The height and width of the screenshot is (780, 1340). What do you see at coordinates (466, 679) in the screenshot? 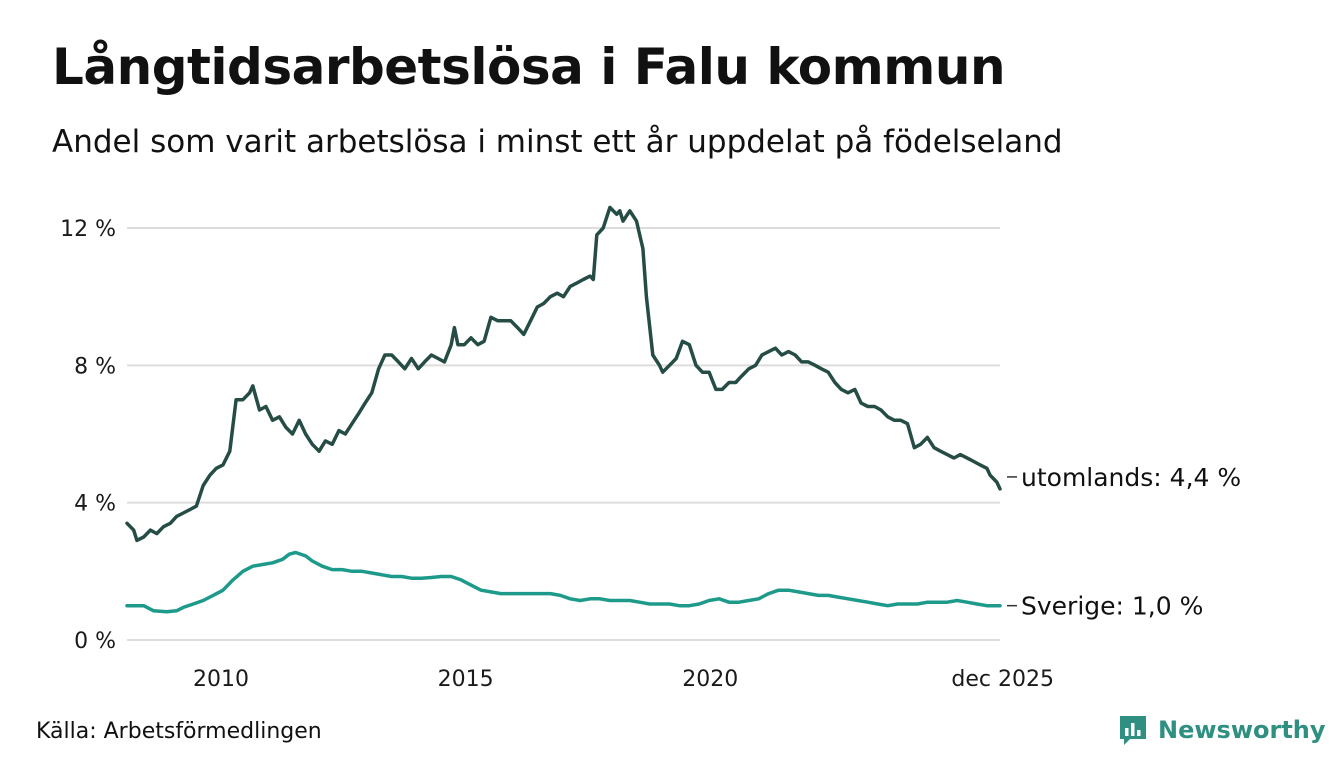
I see `x-tick-label: 2015` at bounding box center [466, 679].